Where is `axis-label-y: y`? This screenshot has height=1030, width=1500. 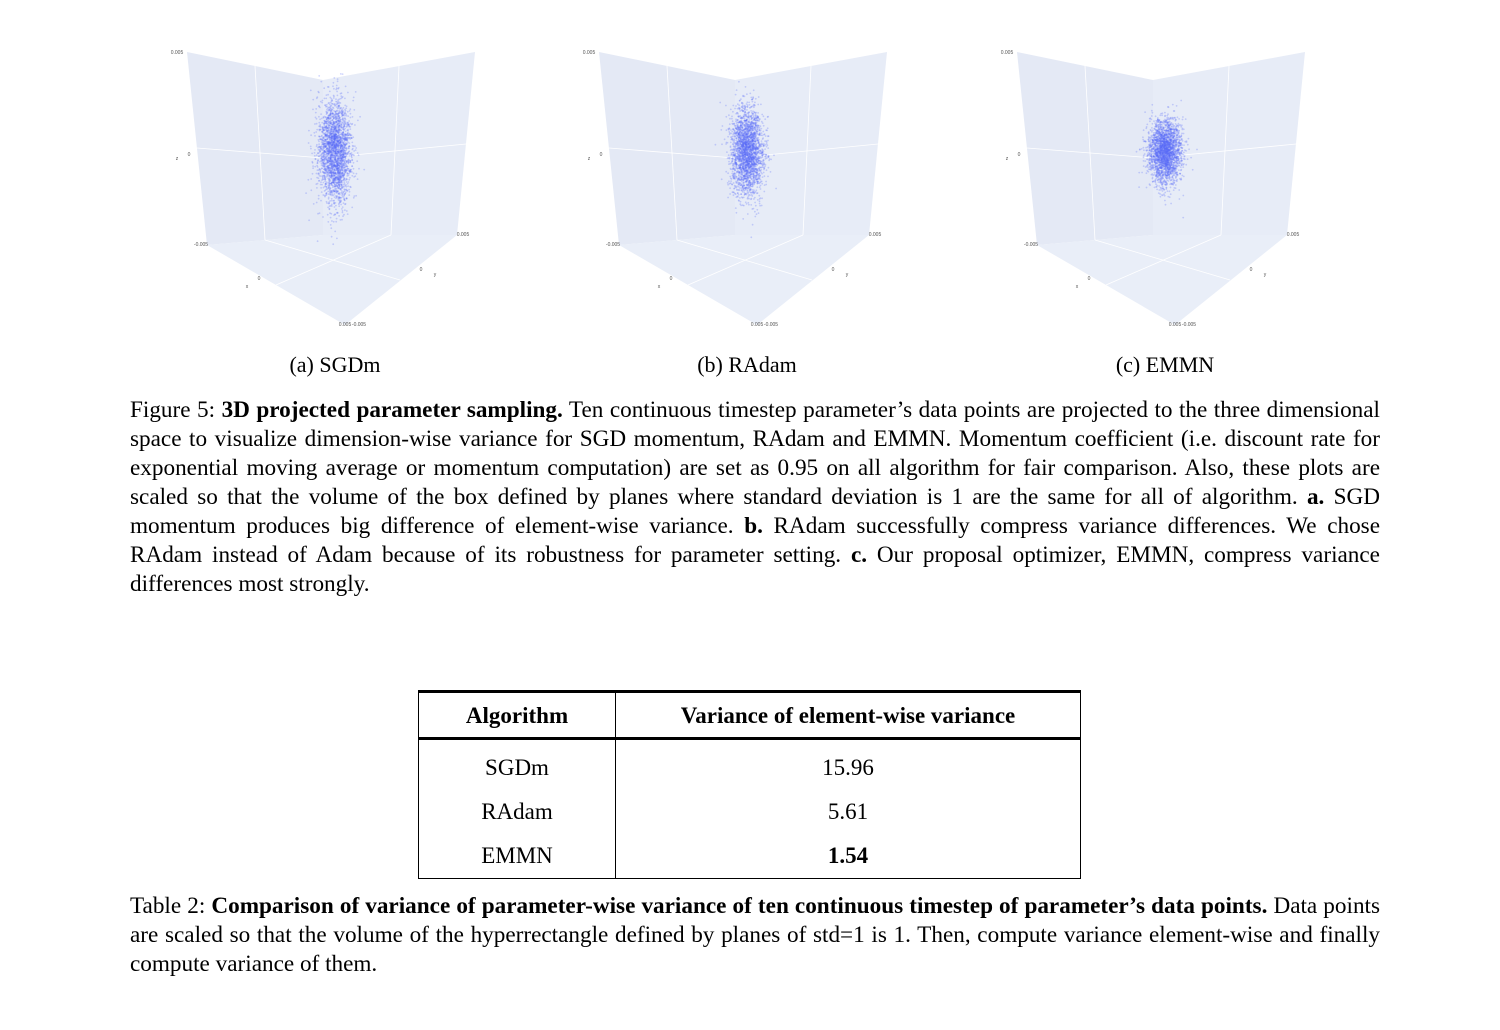
axis-label-y: y is located at coordinates (847, 275).